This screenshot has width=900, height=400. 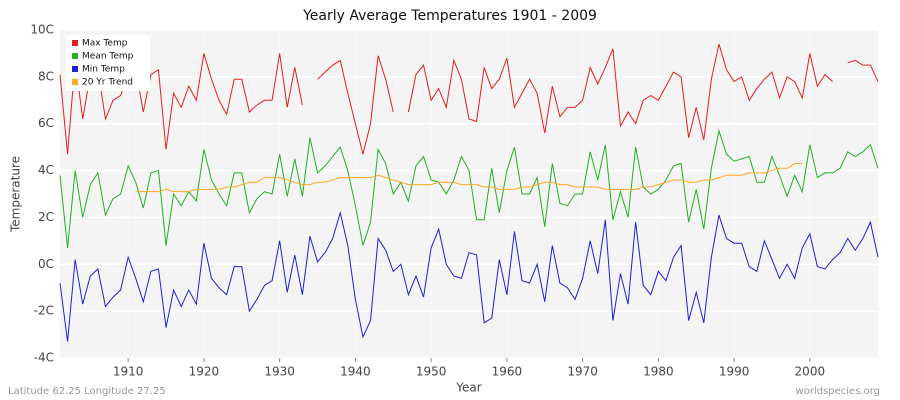 I want to click on y-tick-label: 8C, so click(x=46, y=76).